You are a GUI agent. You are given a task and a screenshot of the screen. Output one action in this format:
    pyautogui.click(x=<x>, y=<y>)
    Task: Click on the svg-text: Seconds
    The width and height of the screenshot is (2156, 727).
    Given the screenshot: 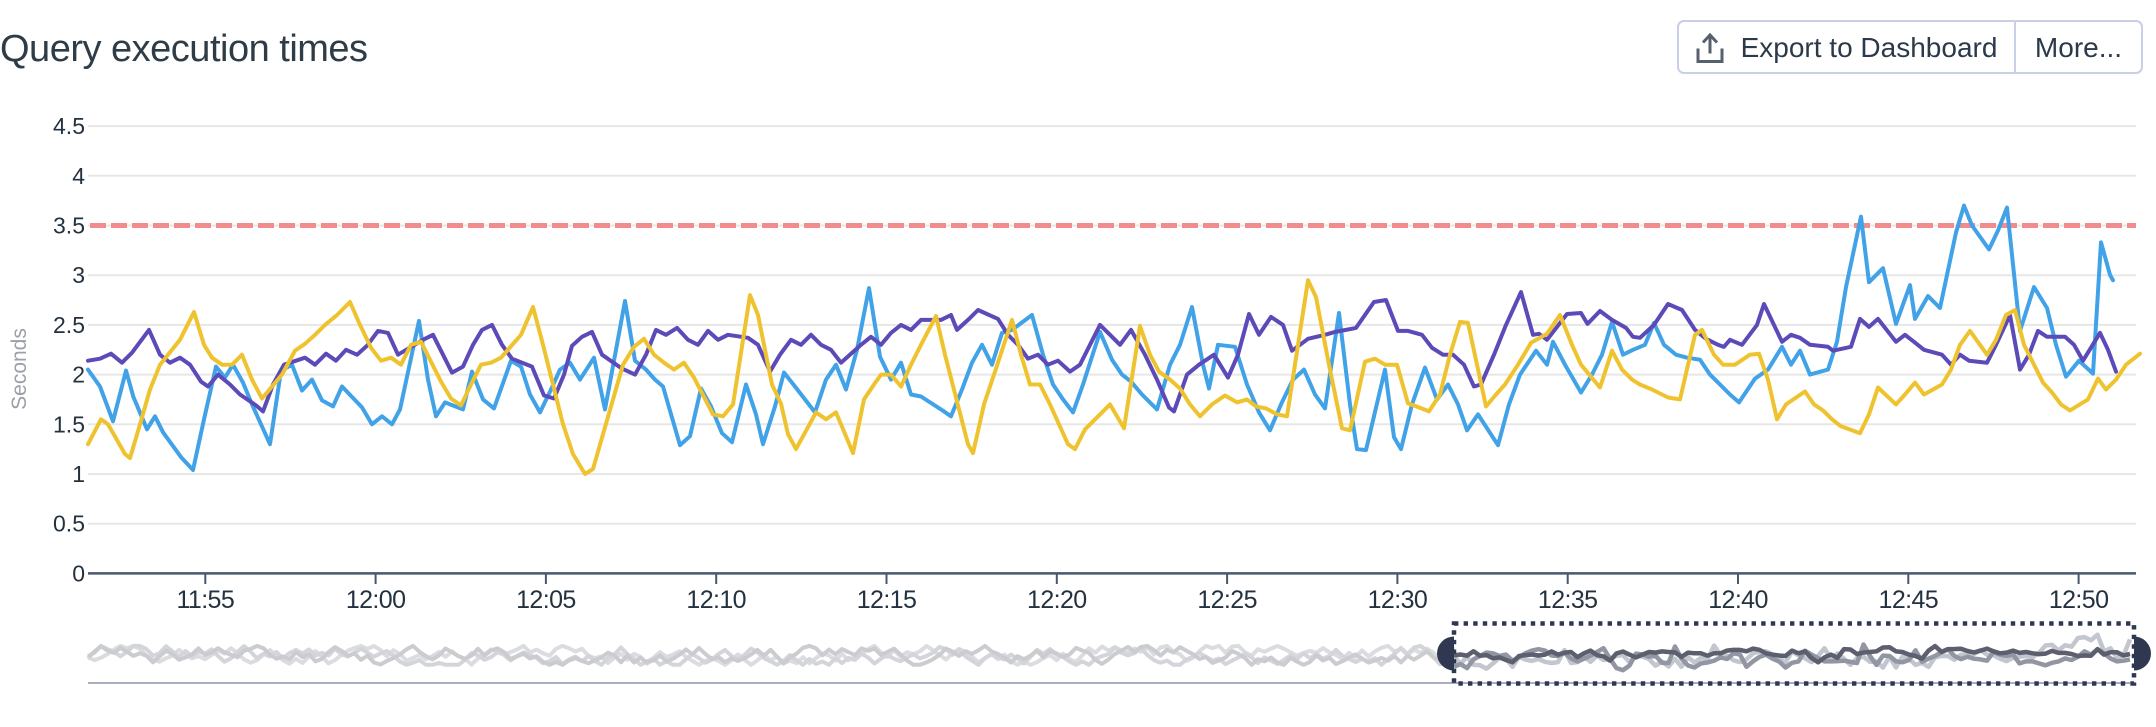 What is the action you would take?
    pyautogui.click(x=19, y=369)
    